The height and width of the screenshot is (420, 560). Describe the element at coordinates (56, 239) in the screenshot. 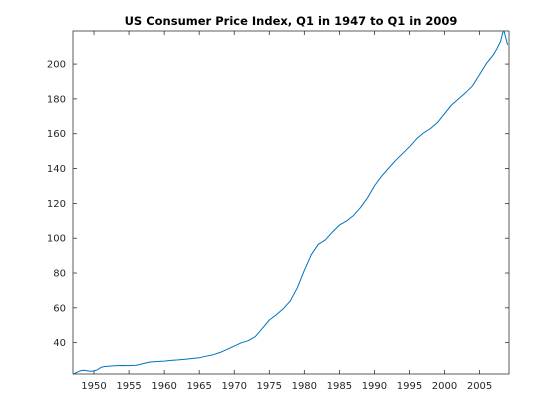

I see `y-tick-label: 100` at that location.